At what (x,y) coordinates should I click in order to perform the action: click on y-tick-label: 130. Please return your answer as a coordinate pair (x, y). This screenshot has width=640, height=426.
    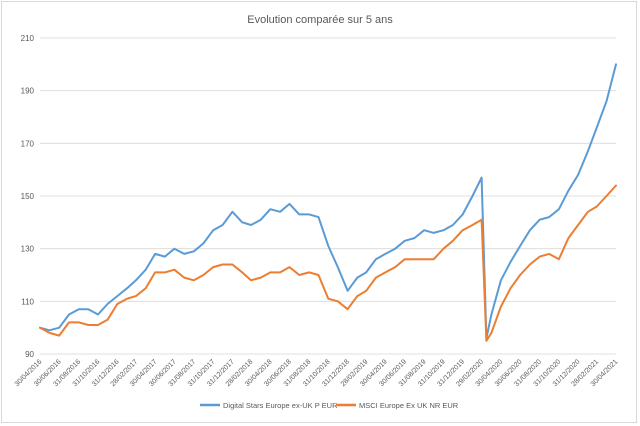
    Looking at the image, I should click on (28, 249).